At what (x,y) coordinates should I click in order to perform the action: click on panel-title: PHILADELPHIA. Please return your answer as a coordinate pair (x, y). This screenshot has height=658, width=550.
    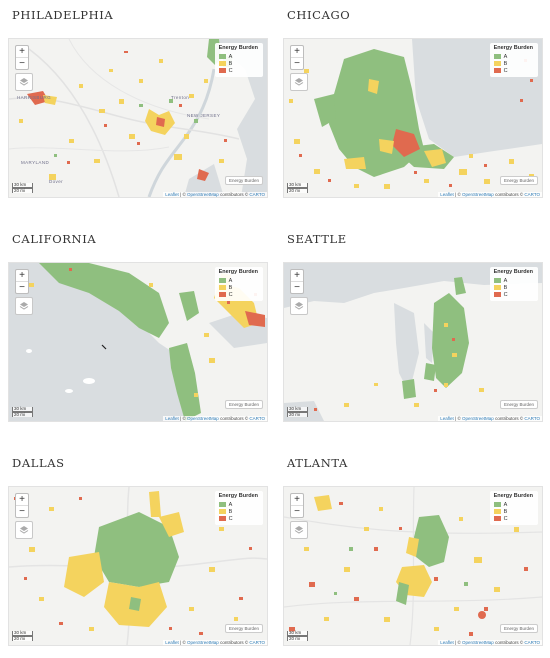
    Looking at the image, I should click on (63, 15).